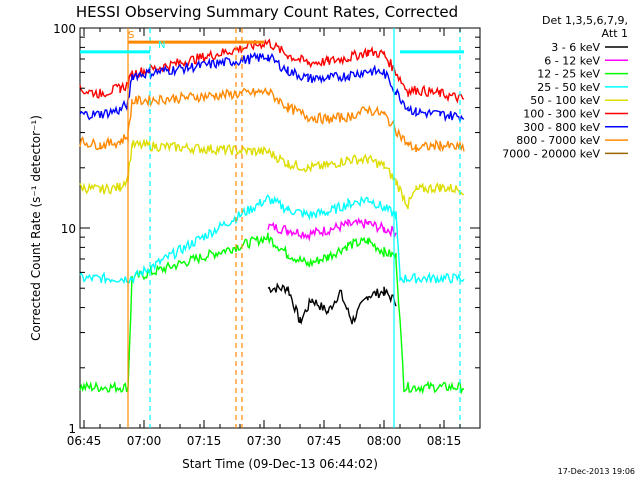 The width and height of the screenshot is (640, 480). What do you see at coordinates (204, 441) in the screenshot?
I see `x-tick-label-2: 07:15` at bounding box center [204, 441].